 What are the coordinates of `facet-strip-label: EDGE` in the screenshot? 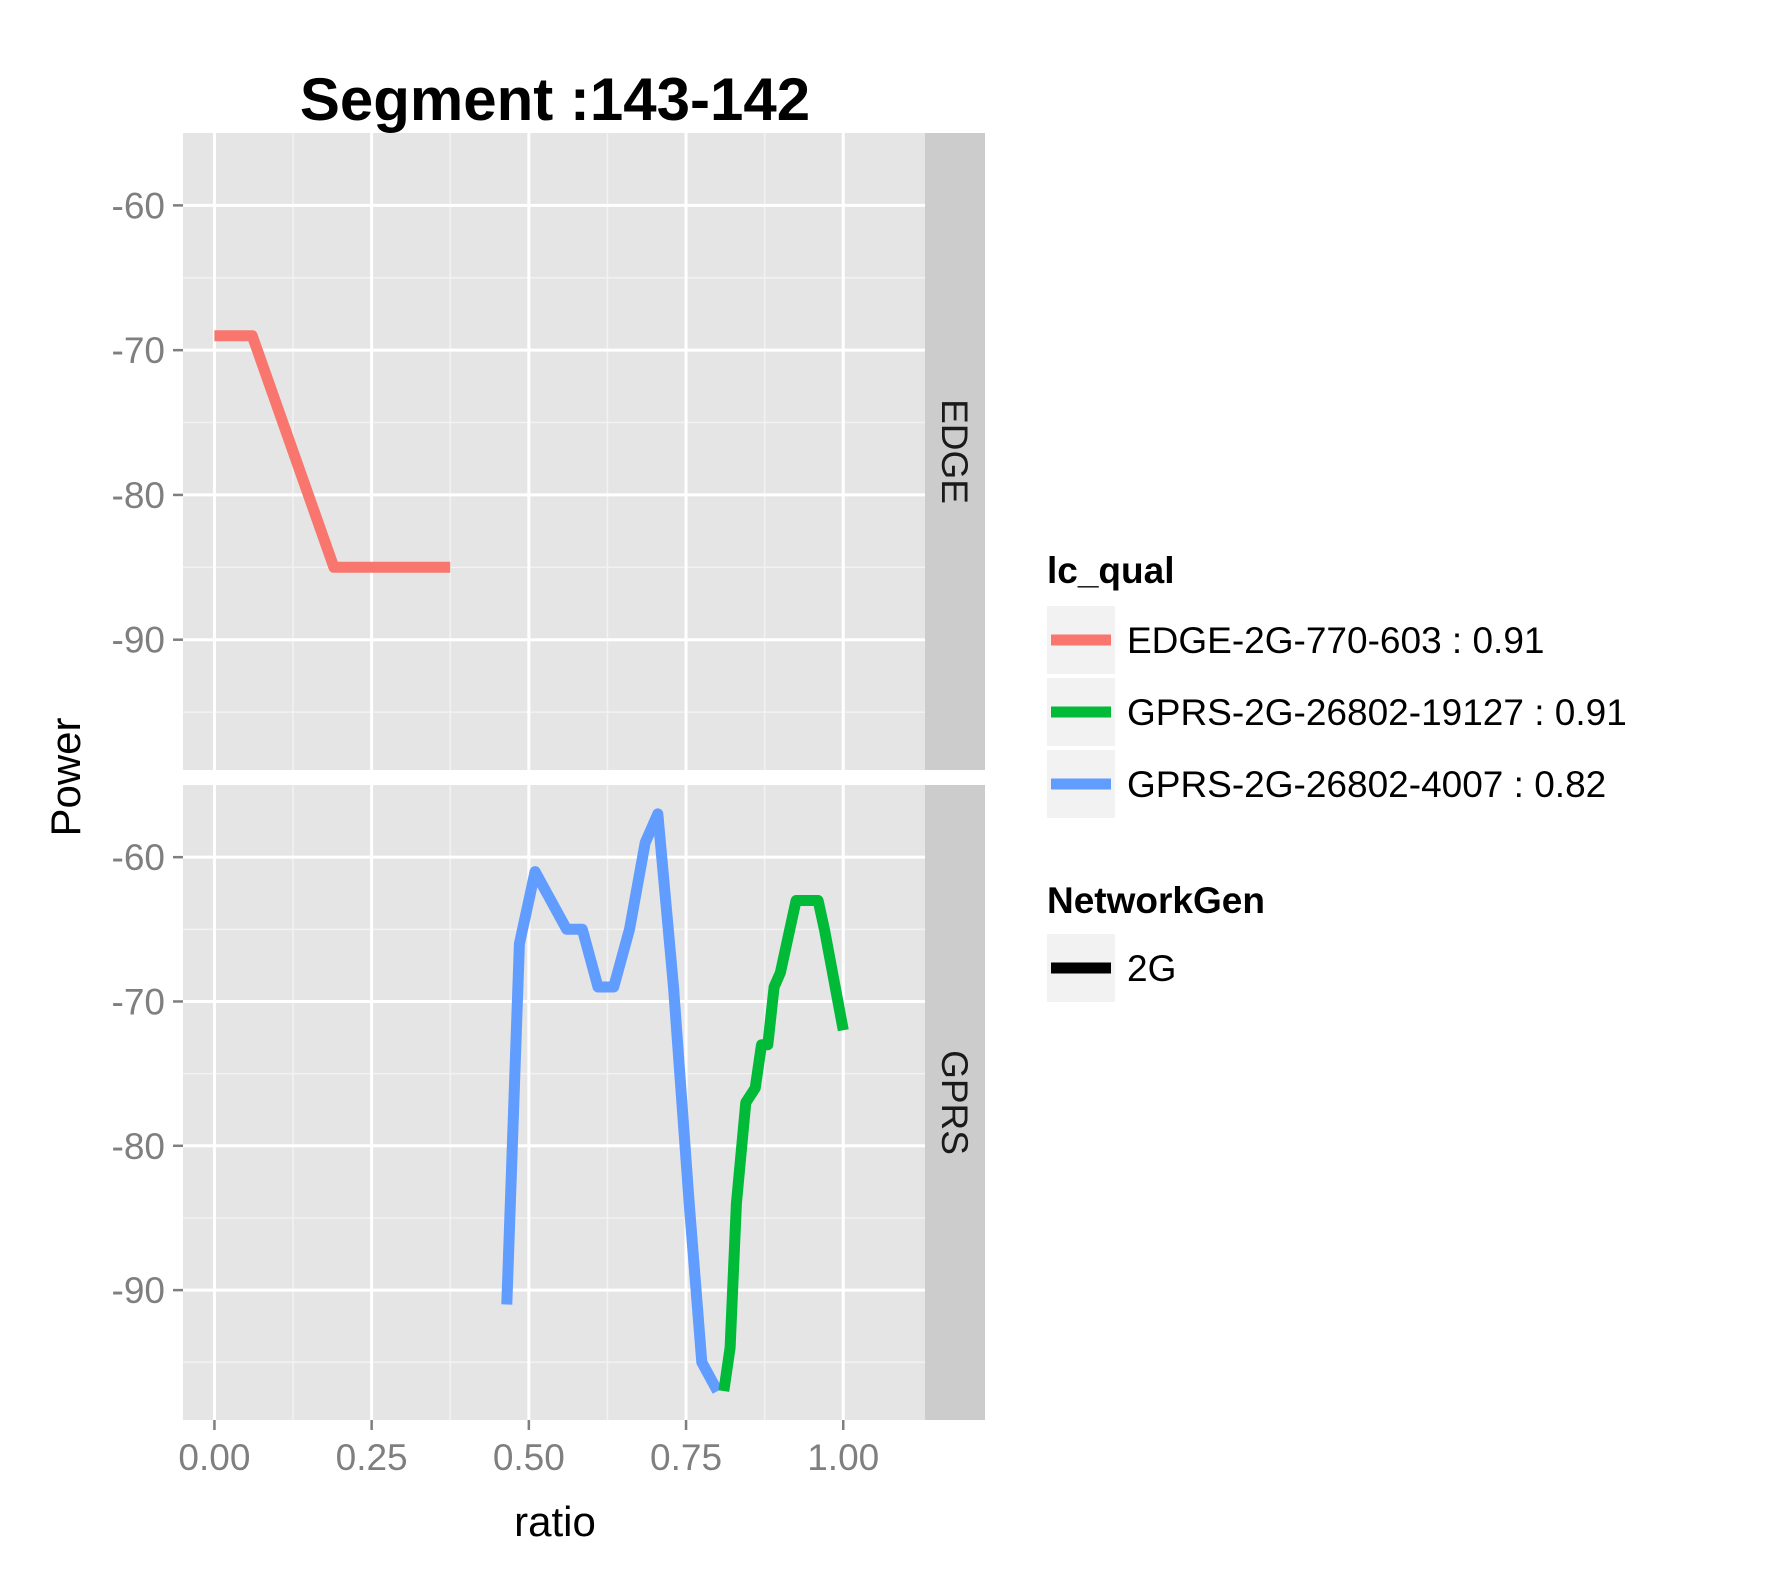 It's located at (954, 451).